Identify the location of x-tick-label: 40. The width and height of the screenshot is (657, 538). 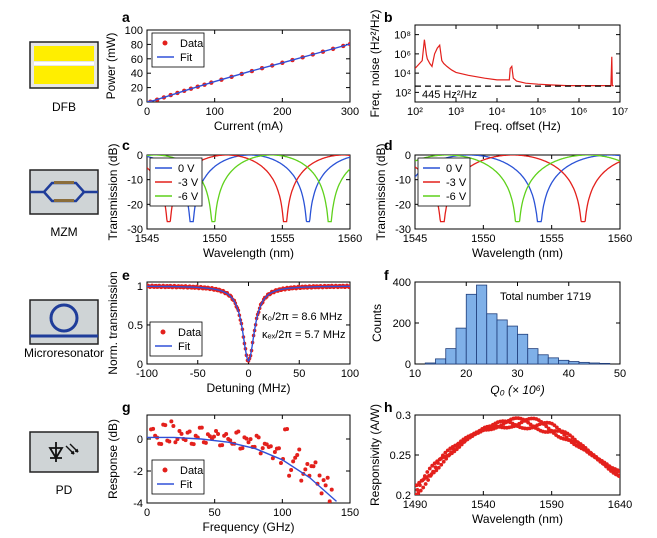
(569, 374).